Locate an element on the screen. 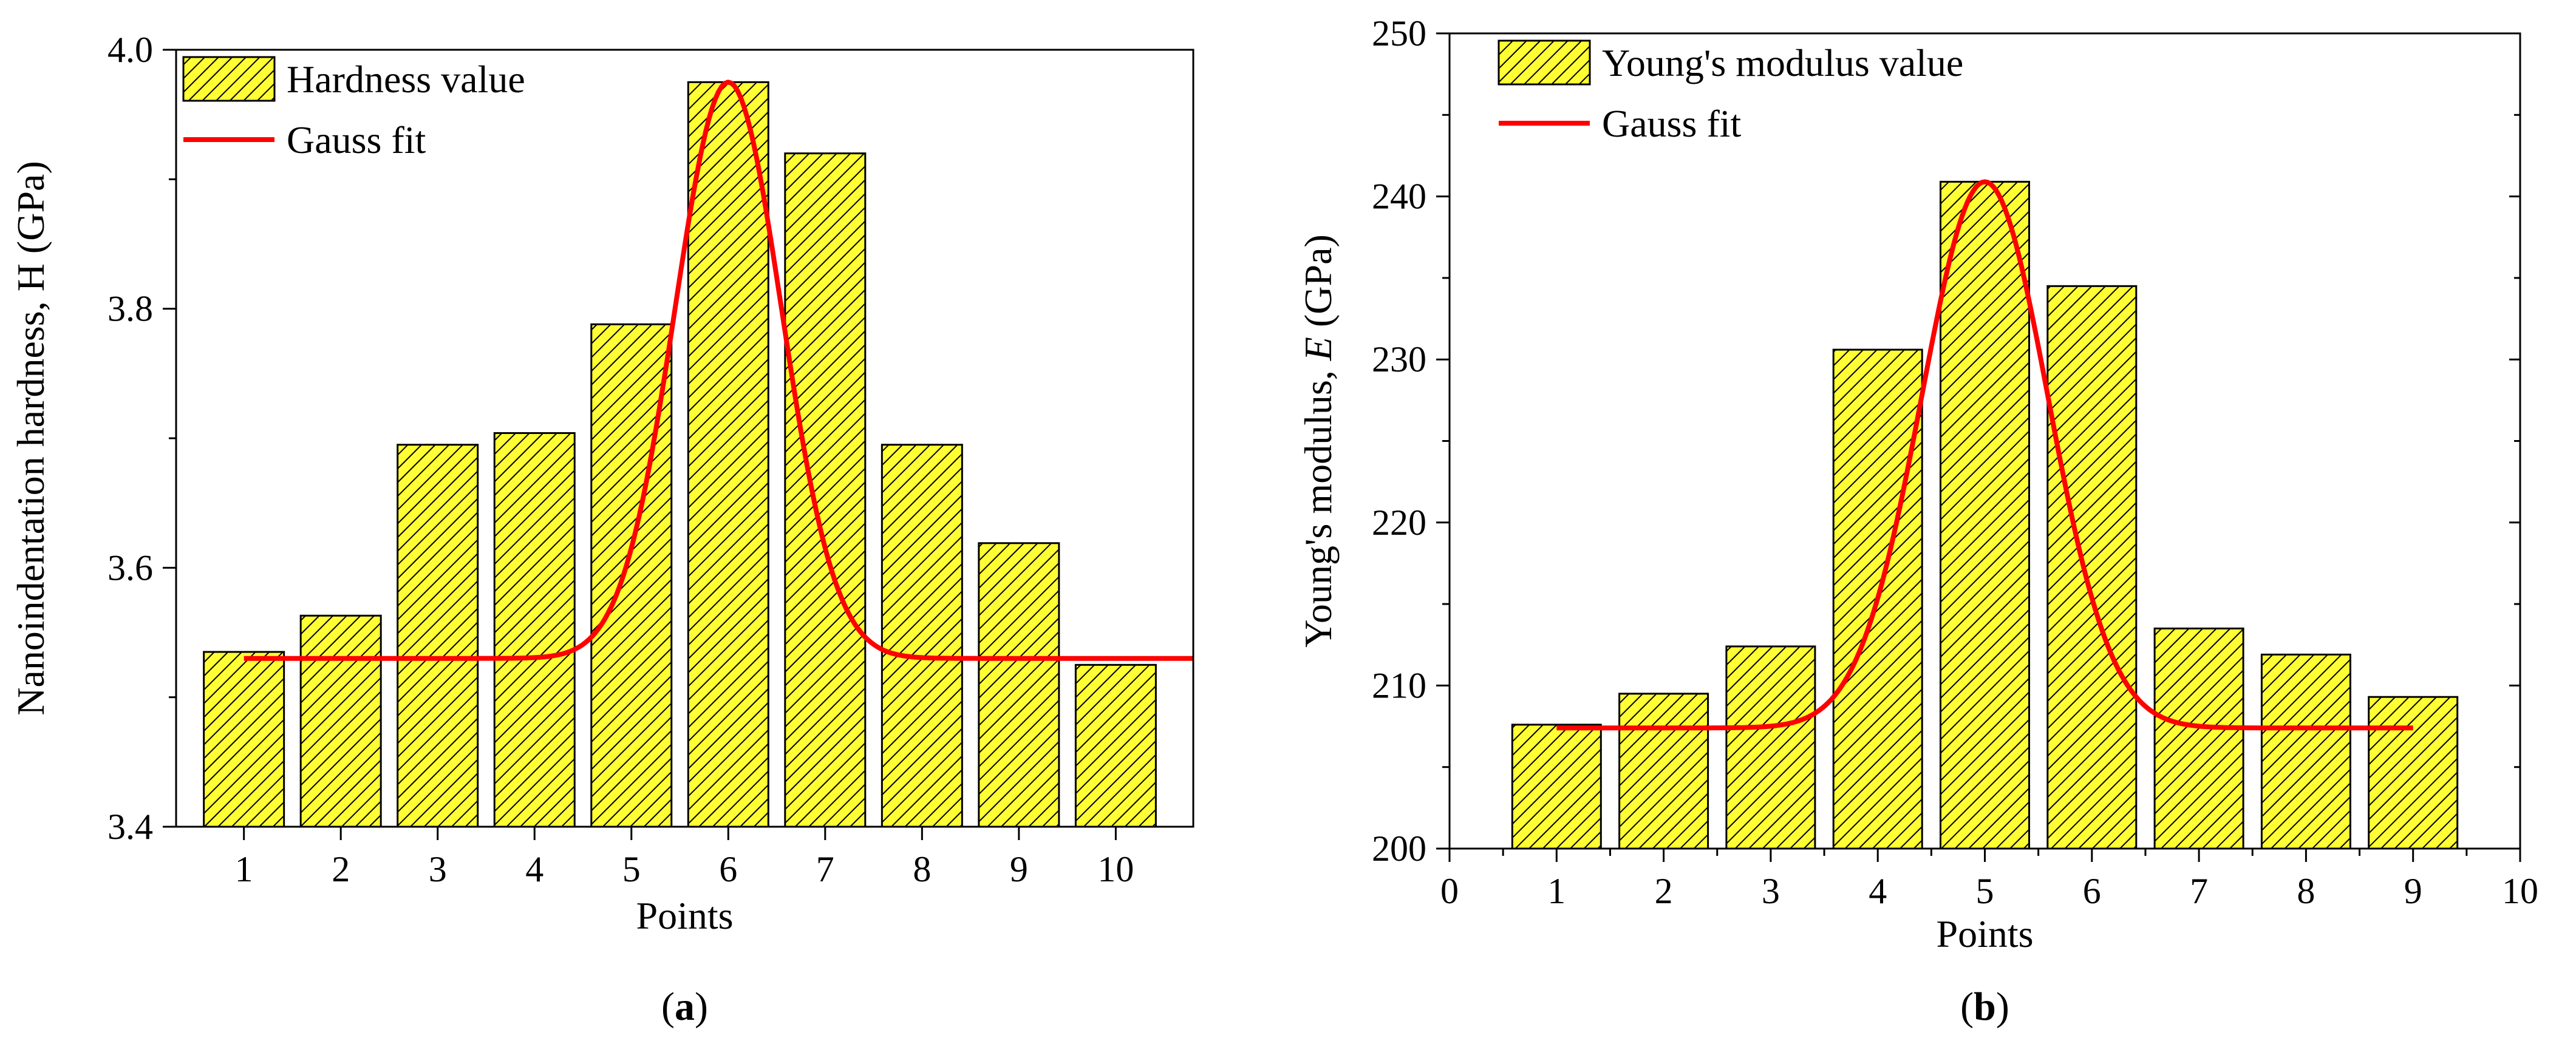 This screenshot has width=2576, height=1041. y-tick-label-b-0: 200 is located at coordinates (1399, 849).